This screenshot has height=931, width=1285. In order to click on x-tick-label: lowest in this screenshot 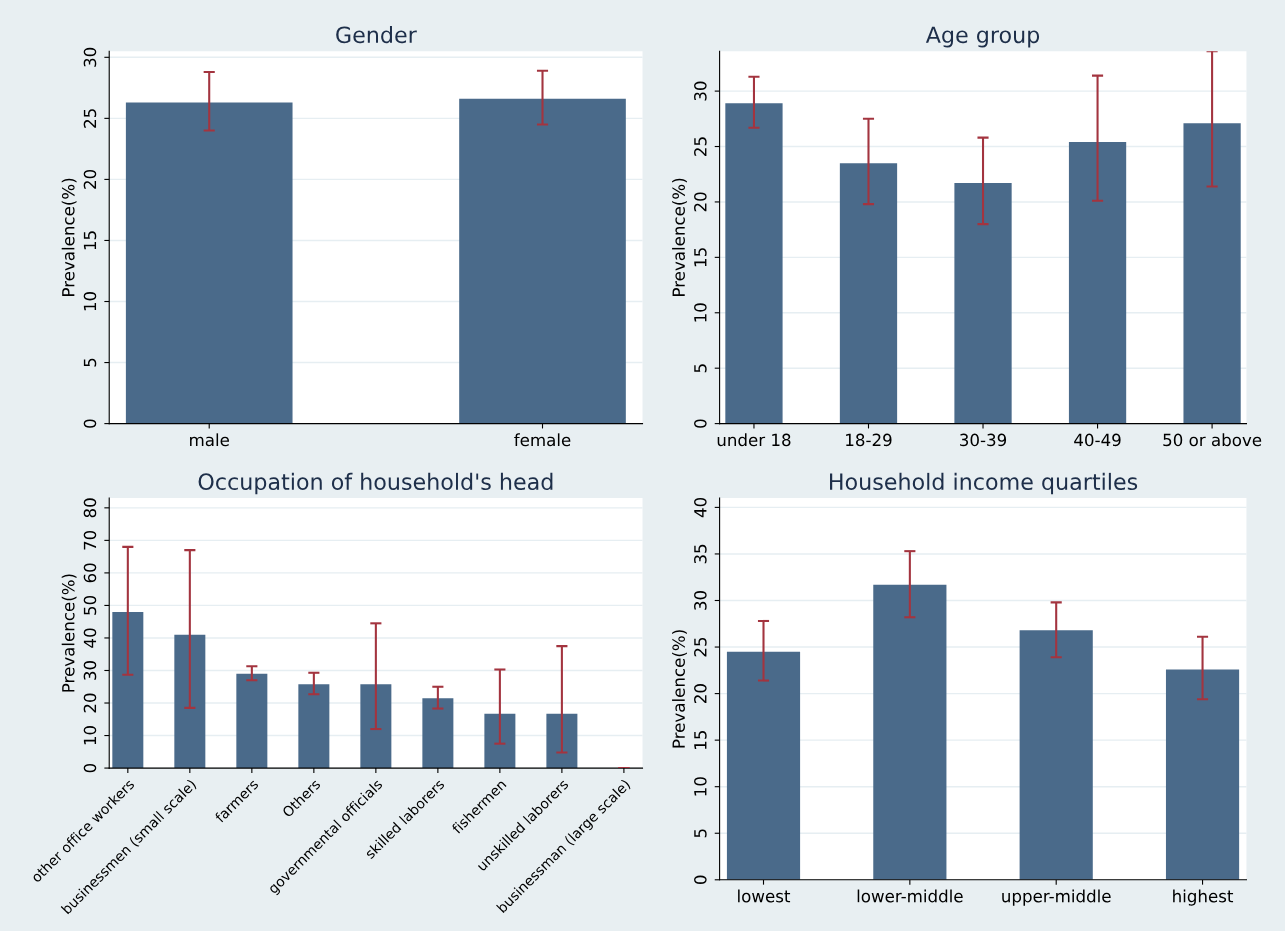, I will do `click(764, 896)`.